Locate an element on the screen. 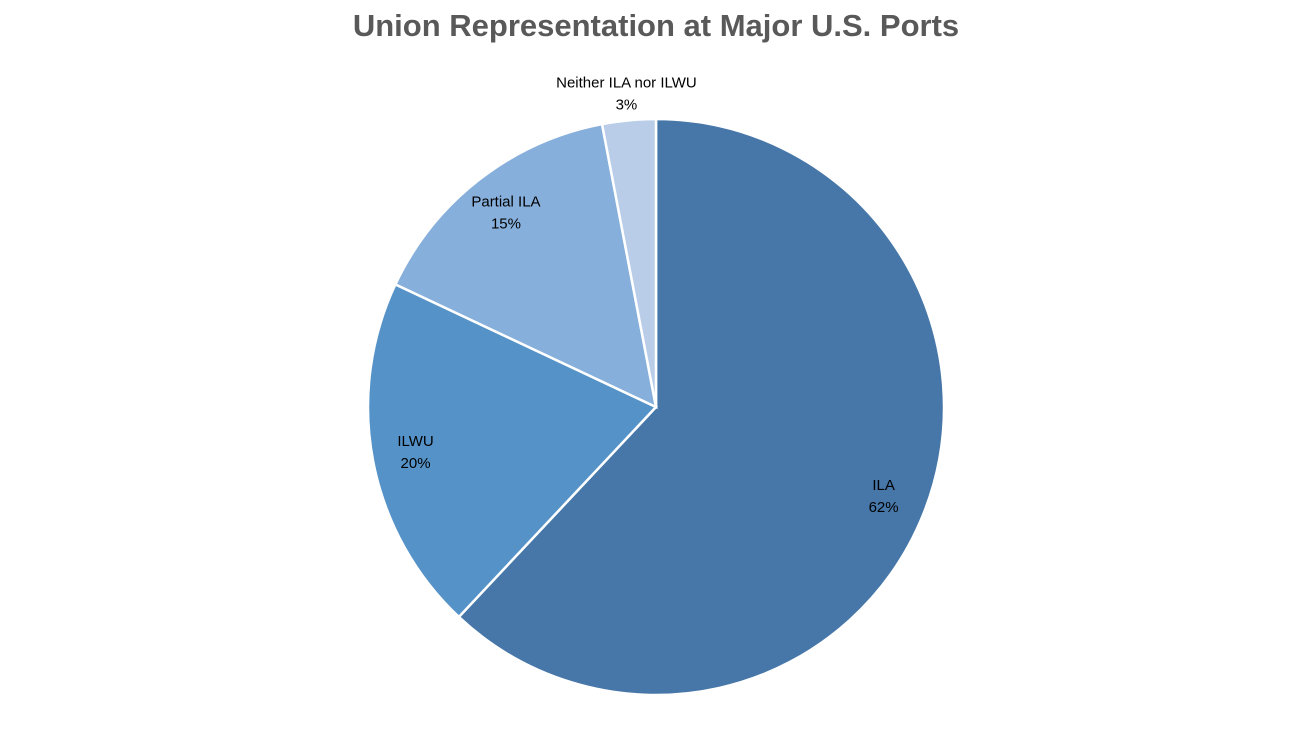 The image size is (1312, 754). data-label-name: ILWU is located at coordinates (415, 441).